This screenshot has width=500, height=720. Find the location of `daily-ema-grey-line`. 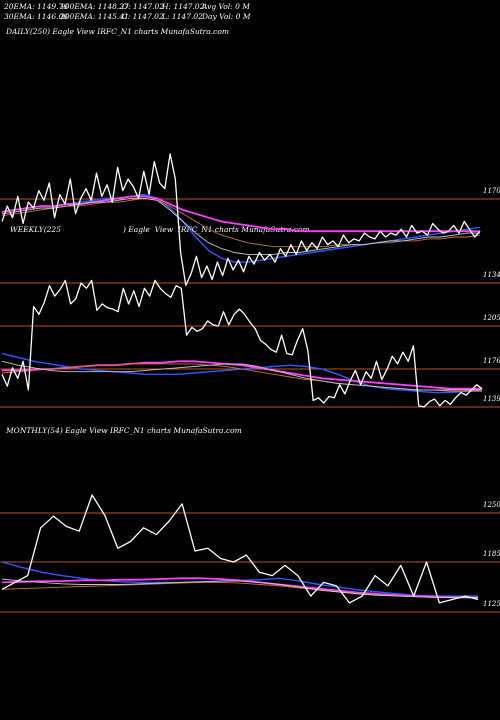

daily-ema-grey-line is located at coordinates (240, 226).